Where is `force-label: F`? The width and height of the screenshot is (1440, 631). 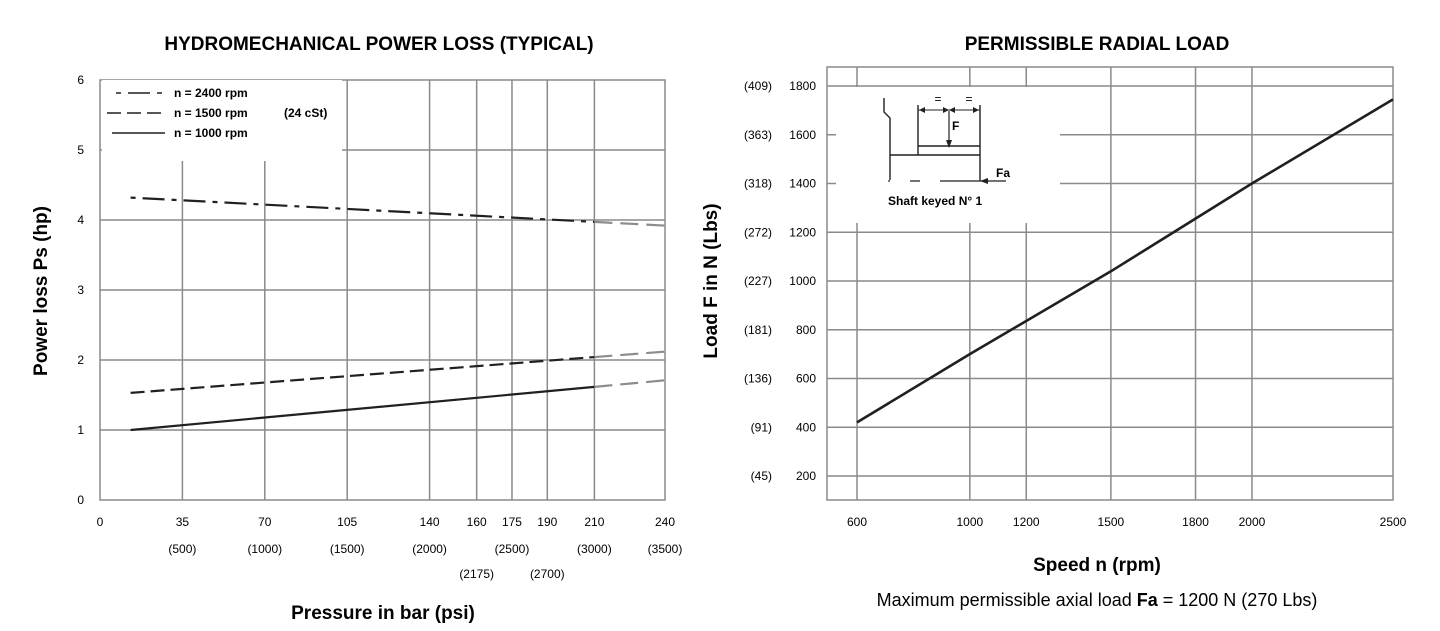 force-label: F is located at coordinates (955, 126).